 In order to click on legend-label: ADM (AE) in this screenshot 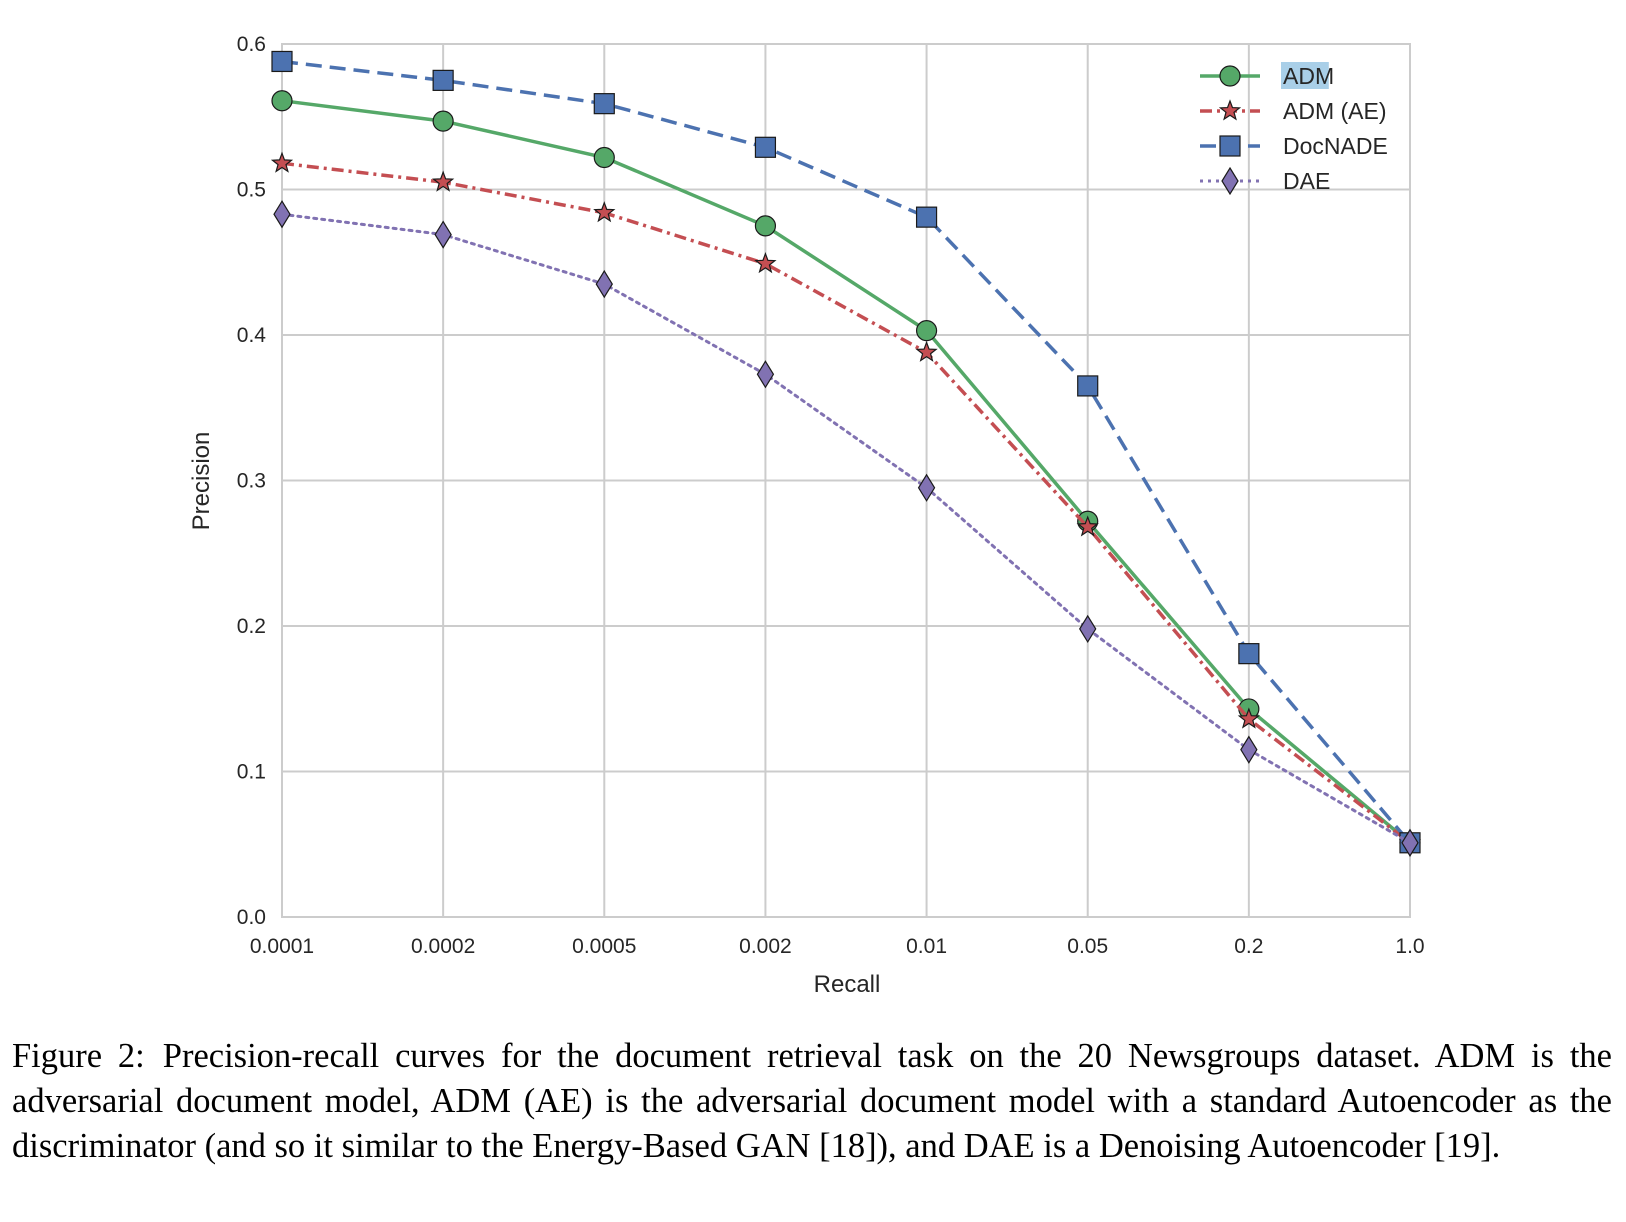, I will do `click(1335, 111)`.